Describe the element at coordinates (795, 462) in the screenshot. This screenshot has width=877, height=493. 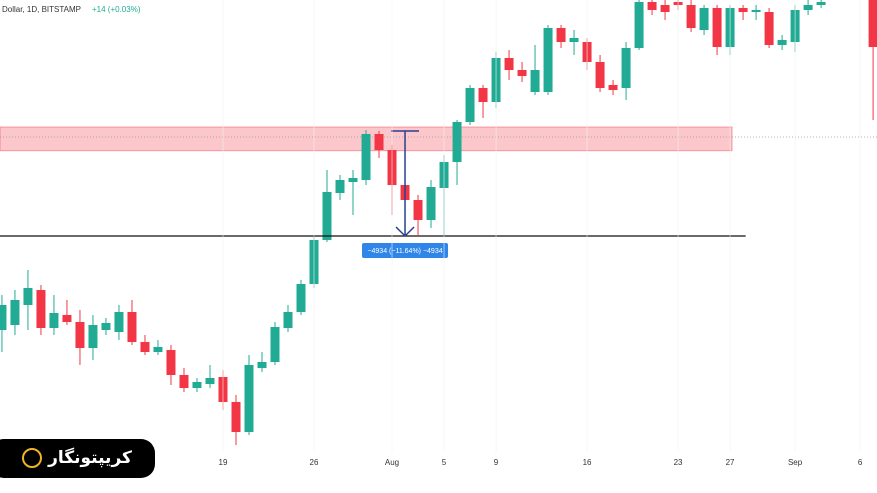
I see `x-tick-label: Sep` at that location.